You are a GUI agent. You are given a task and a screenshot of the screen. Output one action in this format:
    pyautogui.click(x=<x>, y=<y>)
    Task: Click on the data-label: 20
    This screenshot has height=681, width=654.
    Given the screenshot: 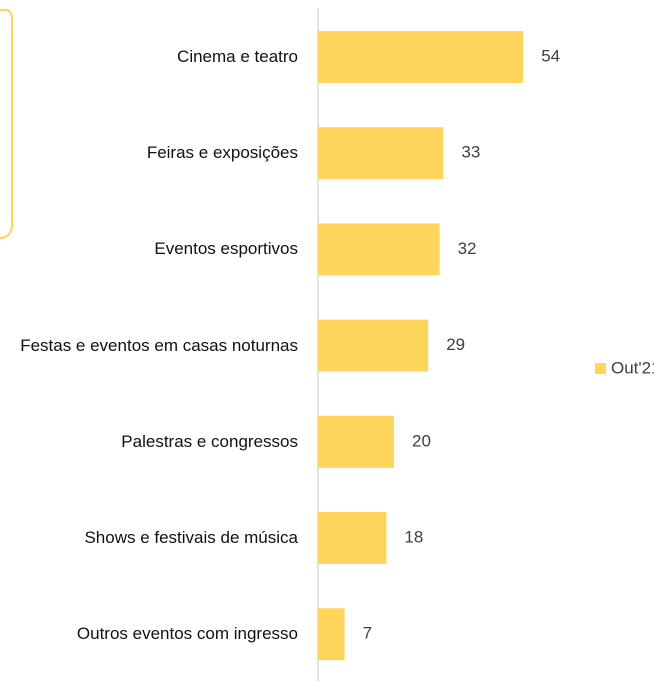 What is the action you would take?
    pyautogui.click(x=421, y=440)
    